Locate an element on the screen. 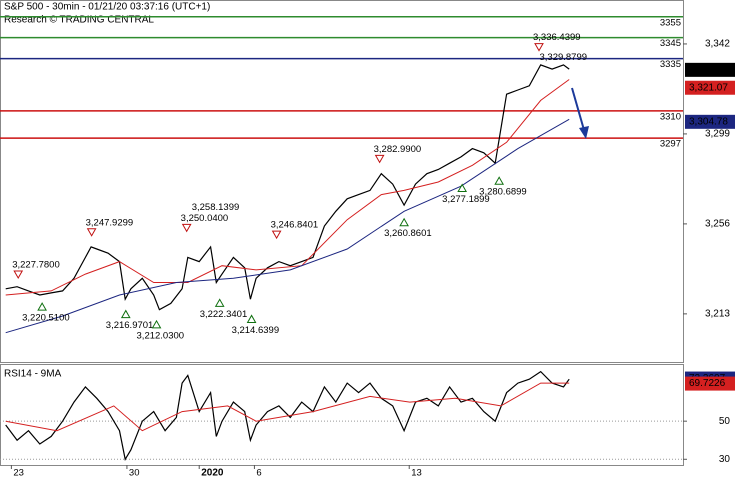 Image resolution: width=735 pixels, height=480 pixels. y-tick-label: 3,299 is located at coordinates (717, 134).